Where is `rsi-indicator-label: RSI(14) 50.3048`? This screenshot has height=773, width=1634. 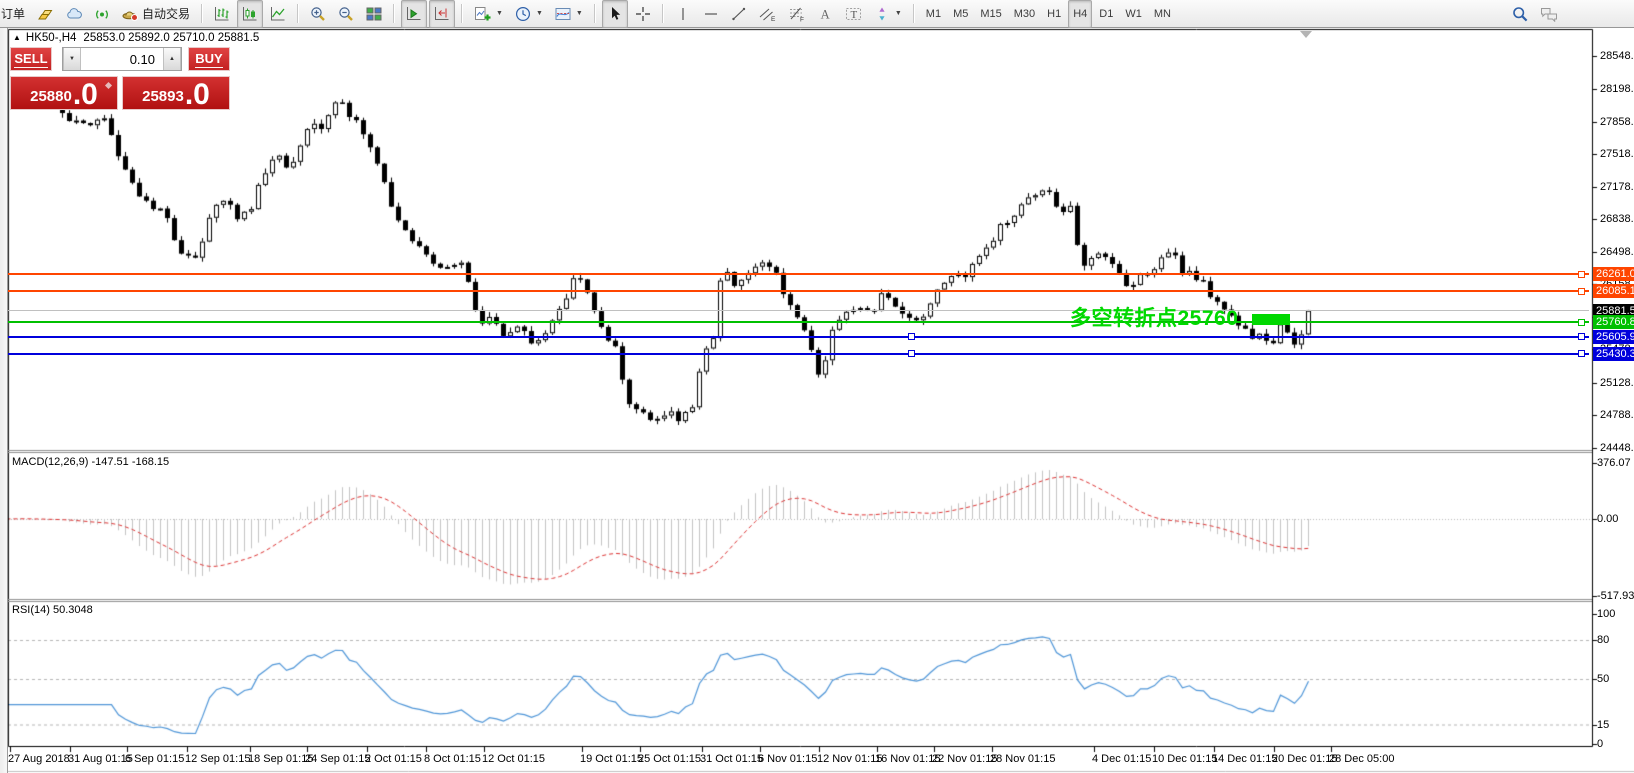
rsi-indicator-label: RSI(14) 50.3048 is located at coordinates (52, 610).